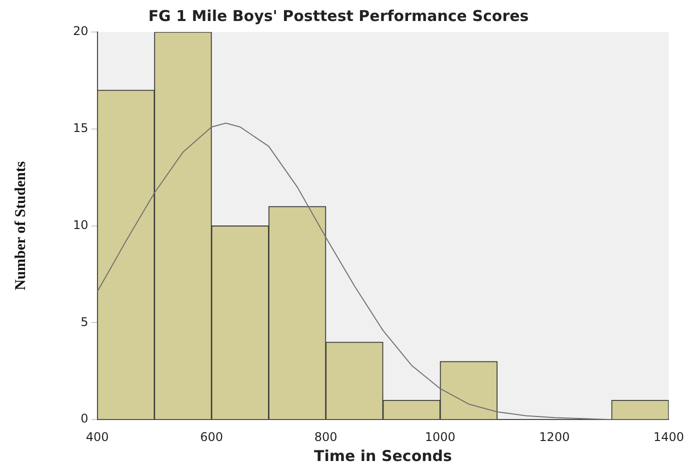 Image resolution: width=687 pixels, height=468 pixels. I want to click on y-tick-label: 20, so click(80, 31).